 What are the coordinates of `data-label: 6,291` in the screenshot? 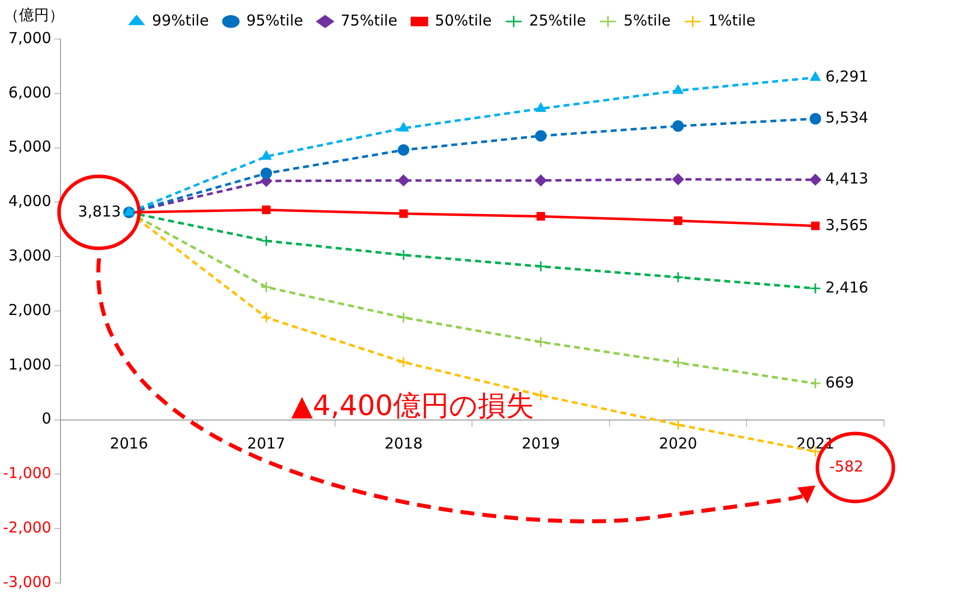 It's located at (846, 76).